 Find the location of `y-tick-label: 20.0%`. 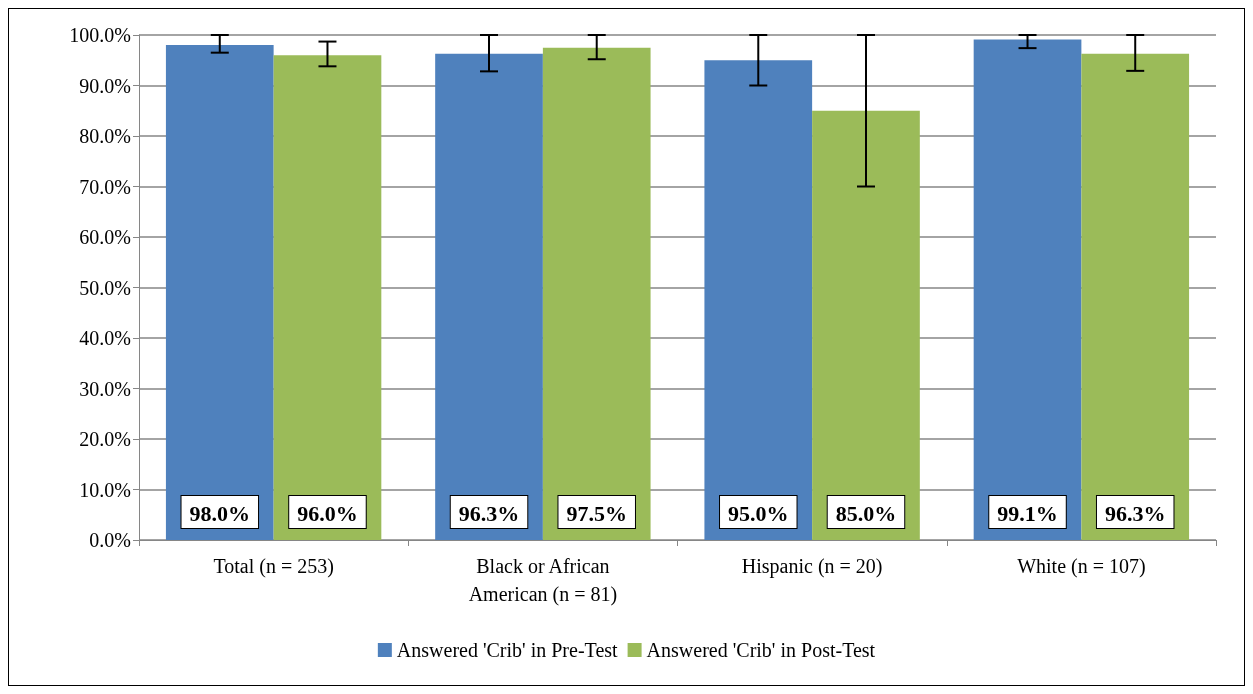

y-tick-label: 20.0% is located at coordinates (105, 439).